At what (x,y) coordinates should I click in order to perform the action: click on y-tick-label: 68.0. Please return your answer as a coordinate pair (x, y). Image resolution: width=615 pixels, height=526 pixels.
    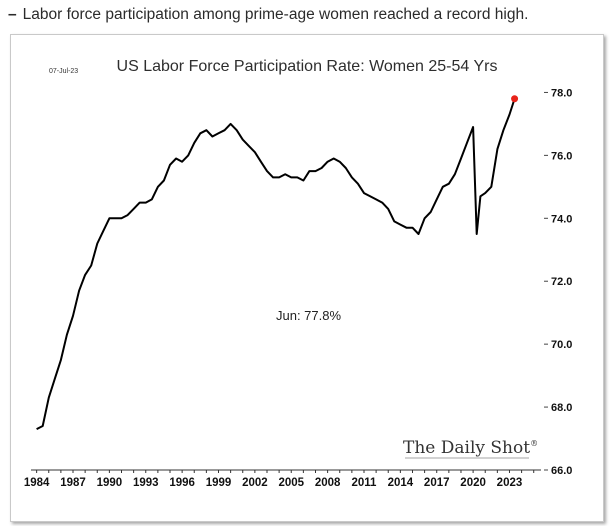
    Looking at the image, I should click on (561, 408).